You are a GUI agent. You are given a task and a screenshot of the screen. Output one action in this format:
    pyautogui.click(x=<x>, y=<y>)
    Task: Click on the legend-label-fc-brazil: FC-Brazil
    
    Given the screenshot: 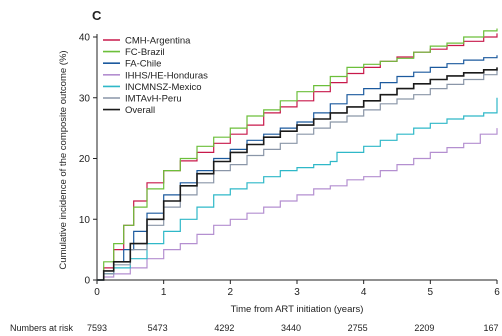 What is the action you would take?
    pyautogui.click(x=145, y=52)
    